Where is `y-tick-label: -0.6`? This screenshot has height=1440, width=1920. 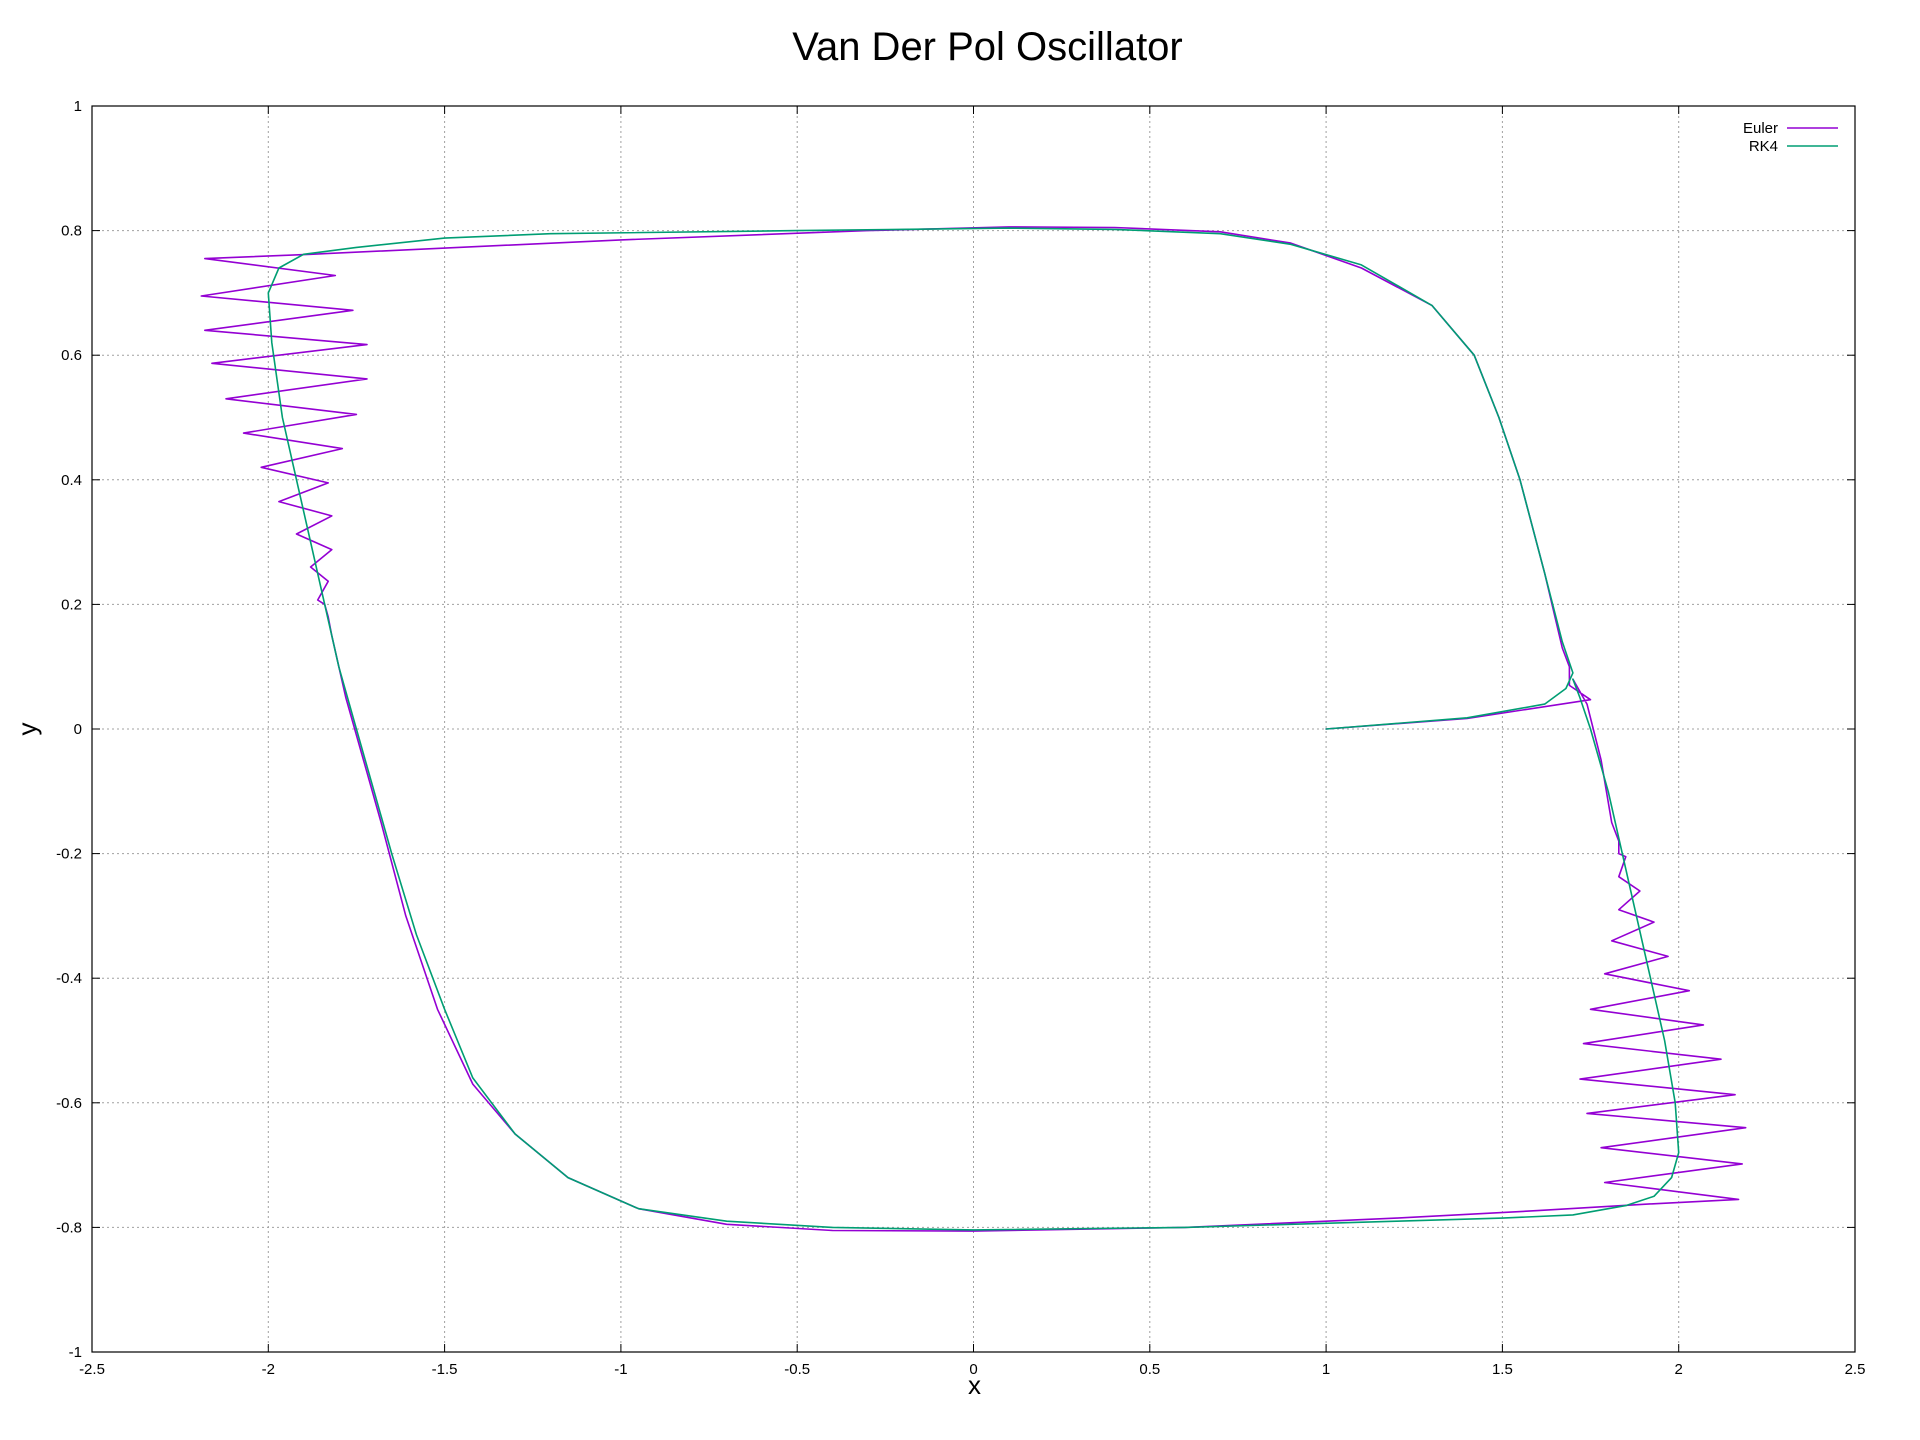
y-tick-label: -0.6 is located at coordinates (69, 1103).